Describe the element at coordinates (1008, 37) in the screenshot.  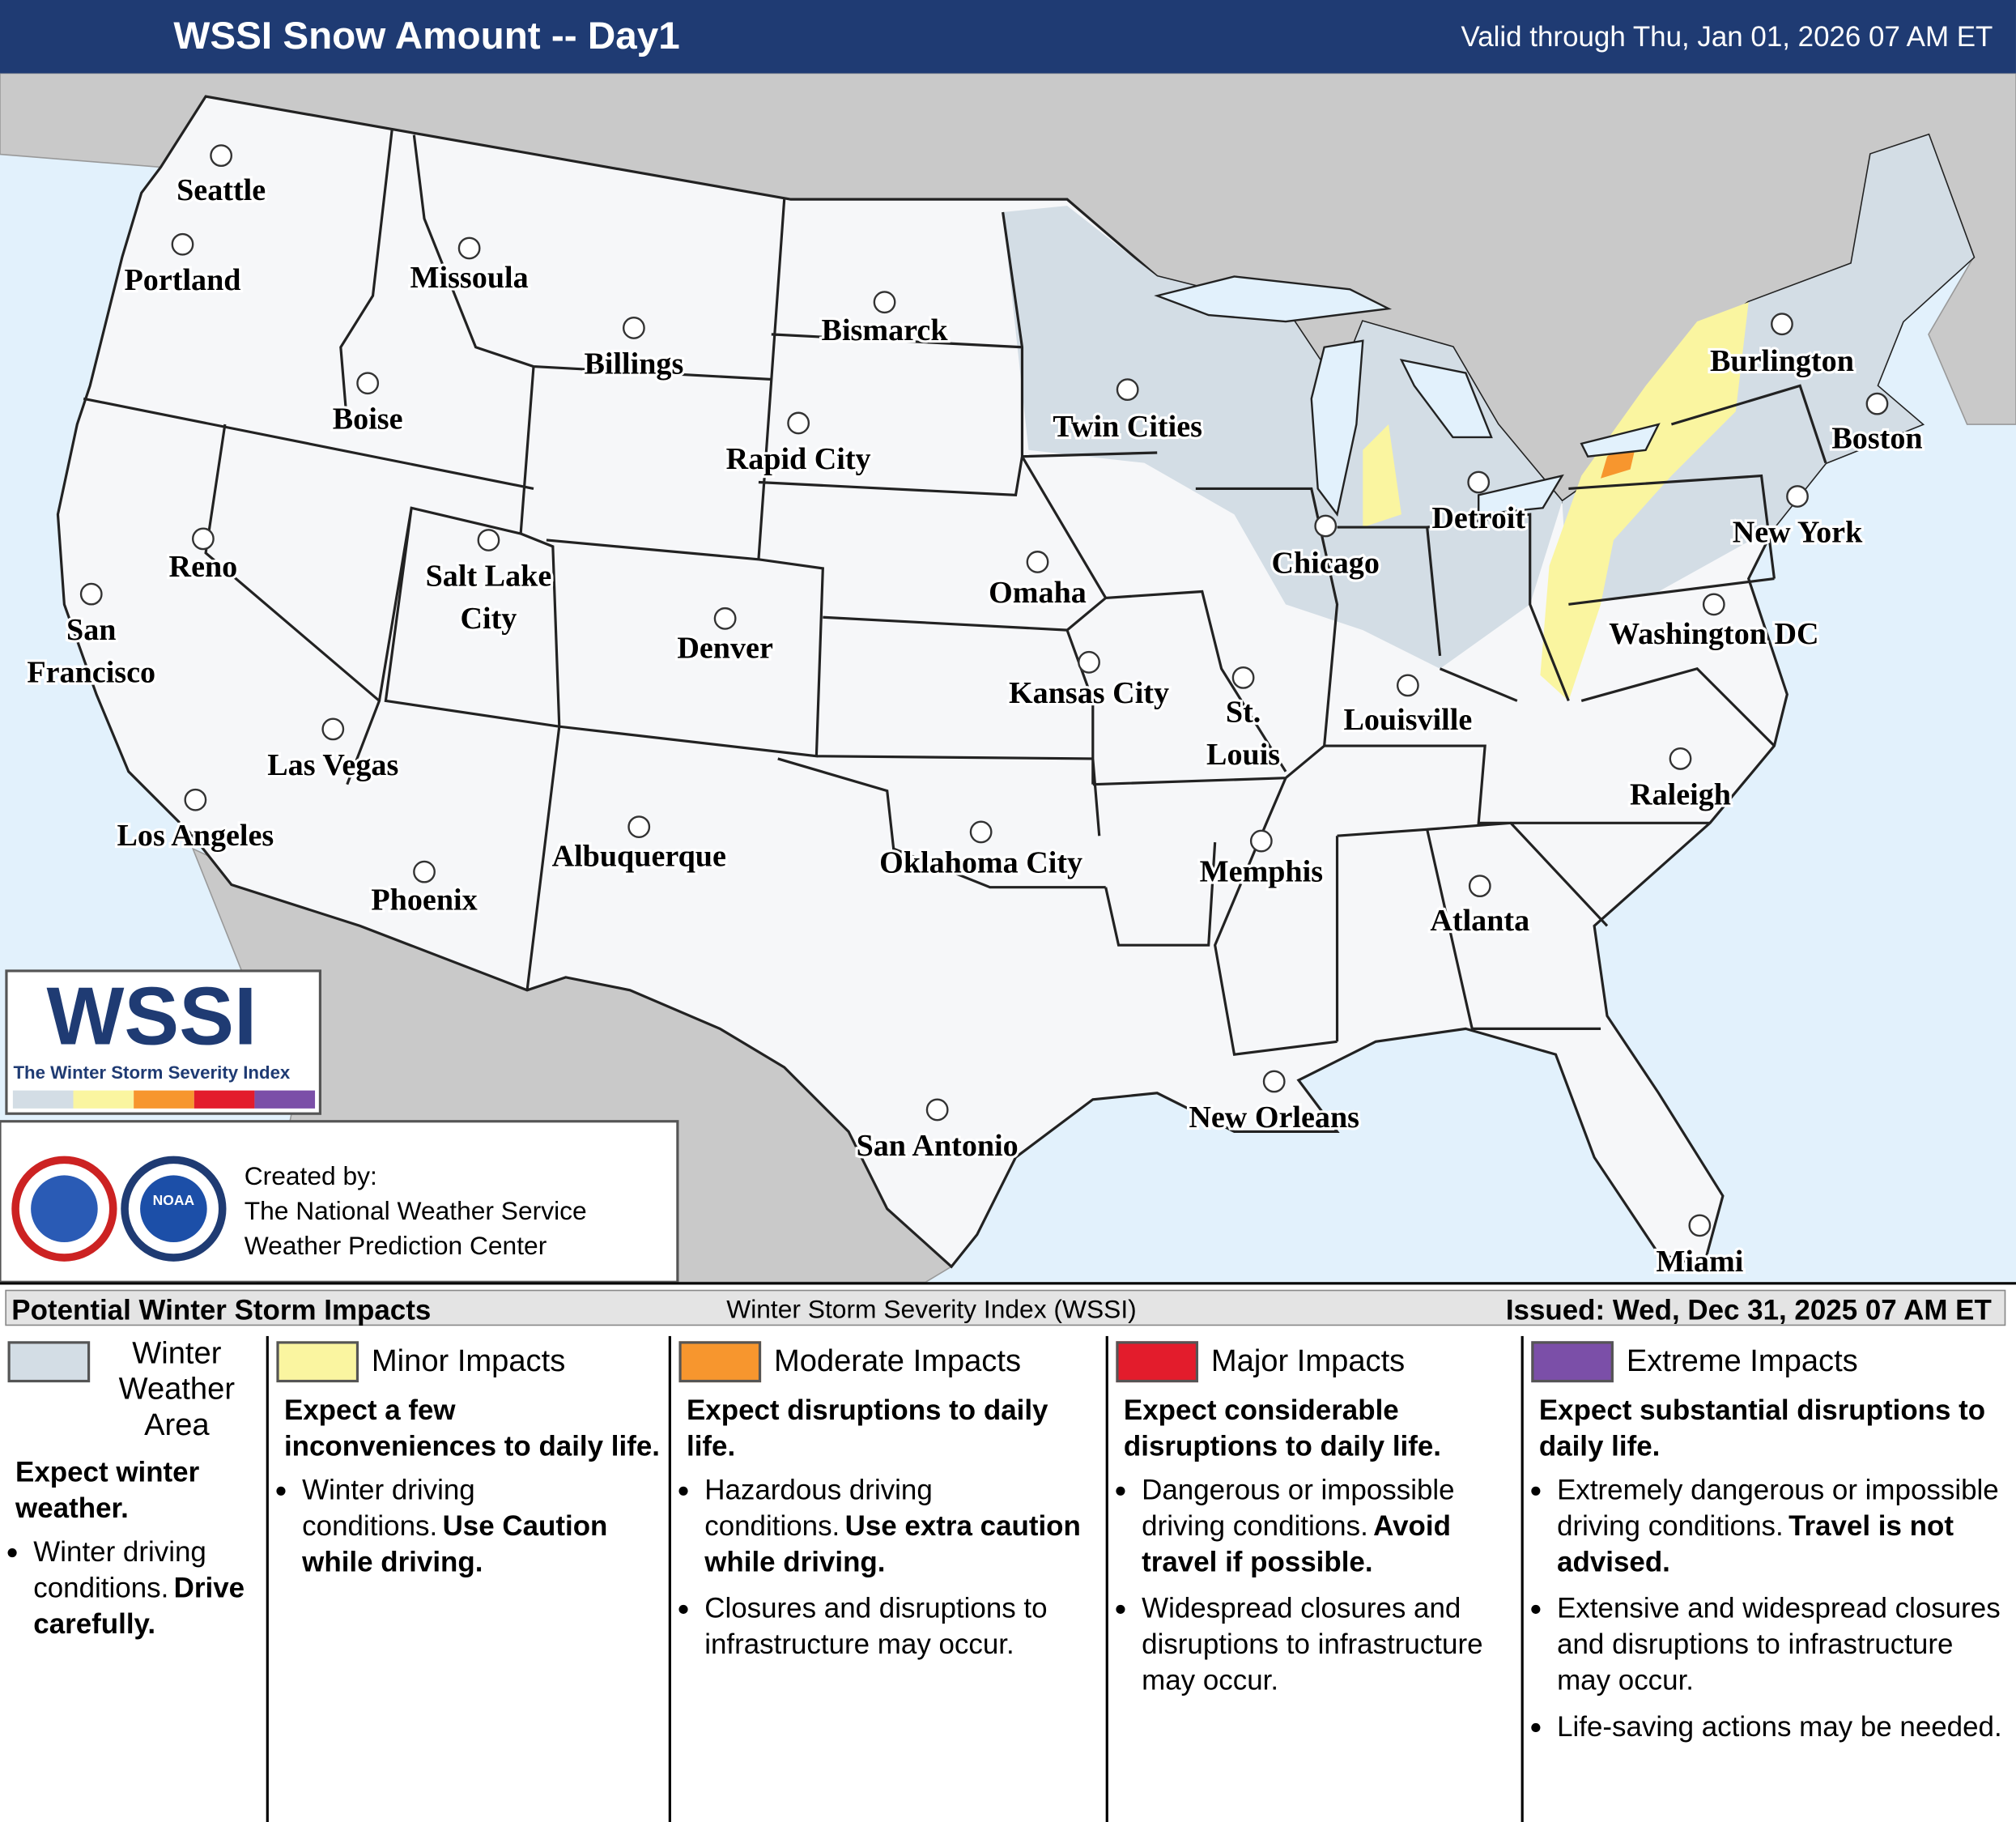
I see `header-bar` at that location.